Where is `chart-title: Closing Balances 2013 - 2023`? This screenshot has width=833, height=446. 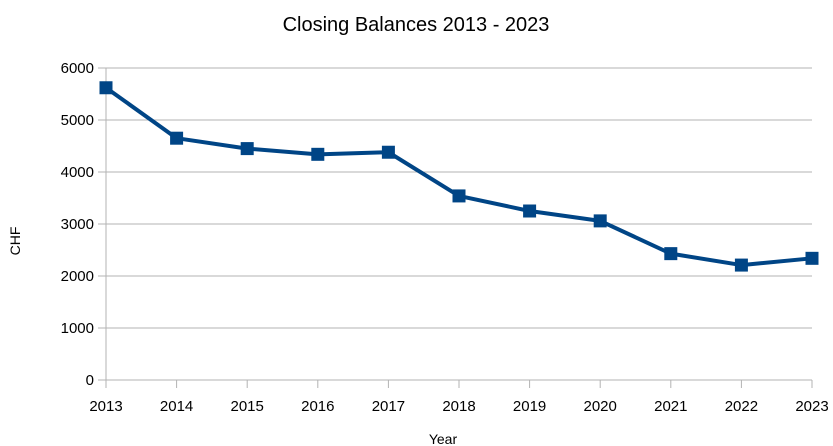 chart-title: Closing Balances 2013 - 2023 is located at coordinates (416, 25).